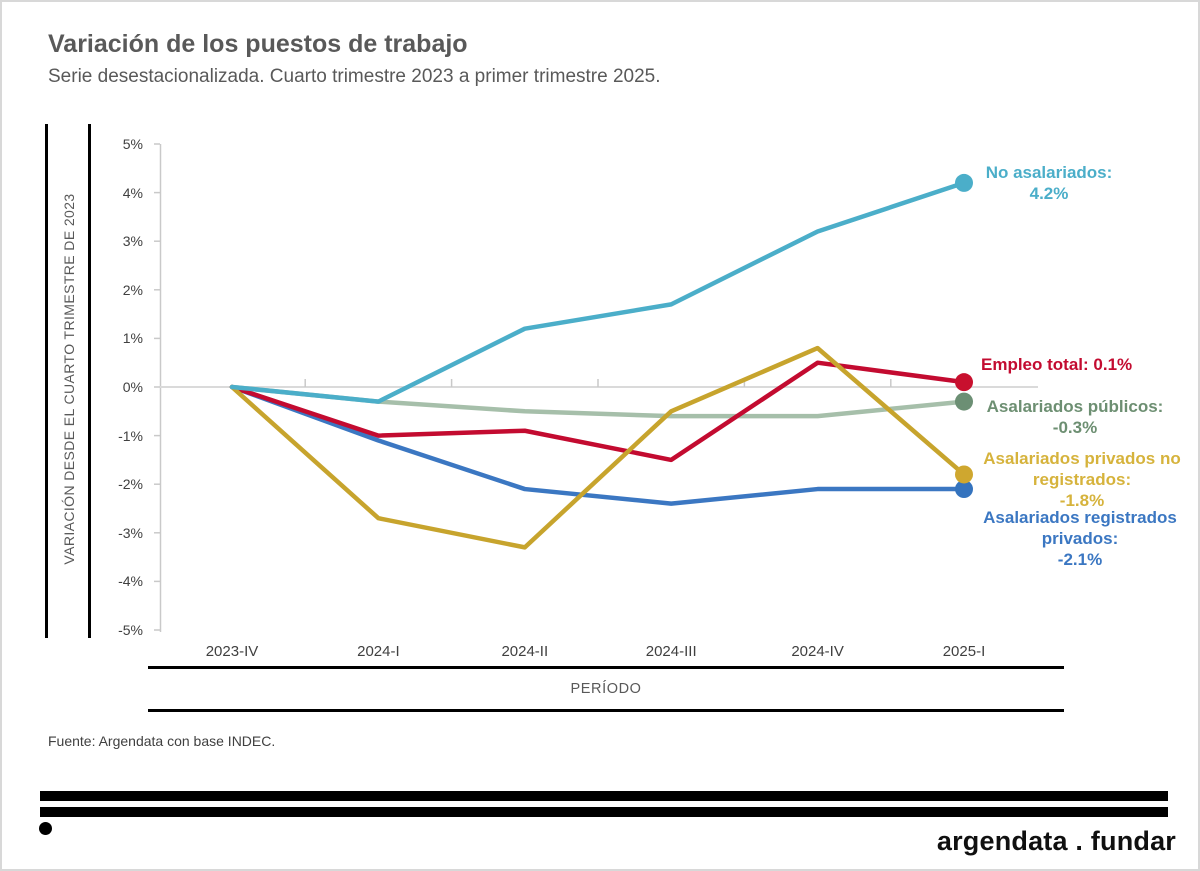 This screenshot has height=871, width=1200. What do you see at coordinates (89, 381) in the screenshot?
I see `y-axis-rule-inner` at bounding box center [89, 381].